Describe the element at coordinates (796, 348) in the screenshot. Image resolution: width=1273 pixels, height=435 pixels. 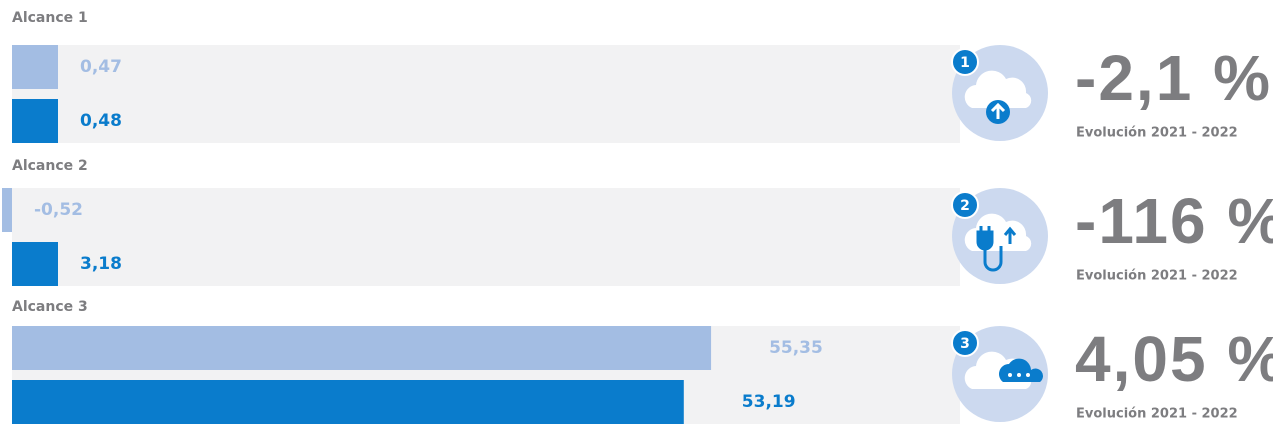
I see `value-label: 55,35` at that location.